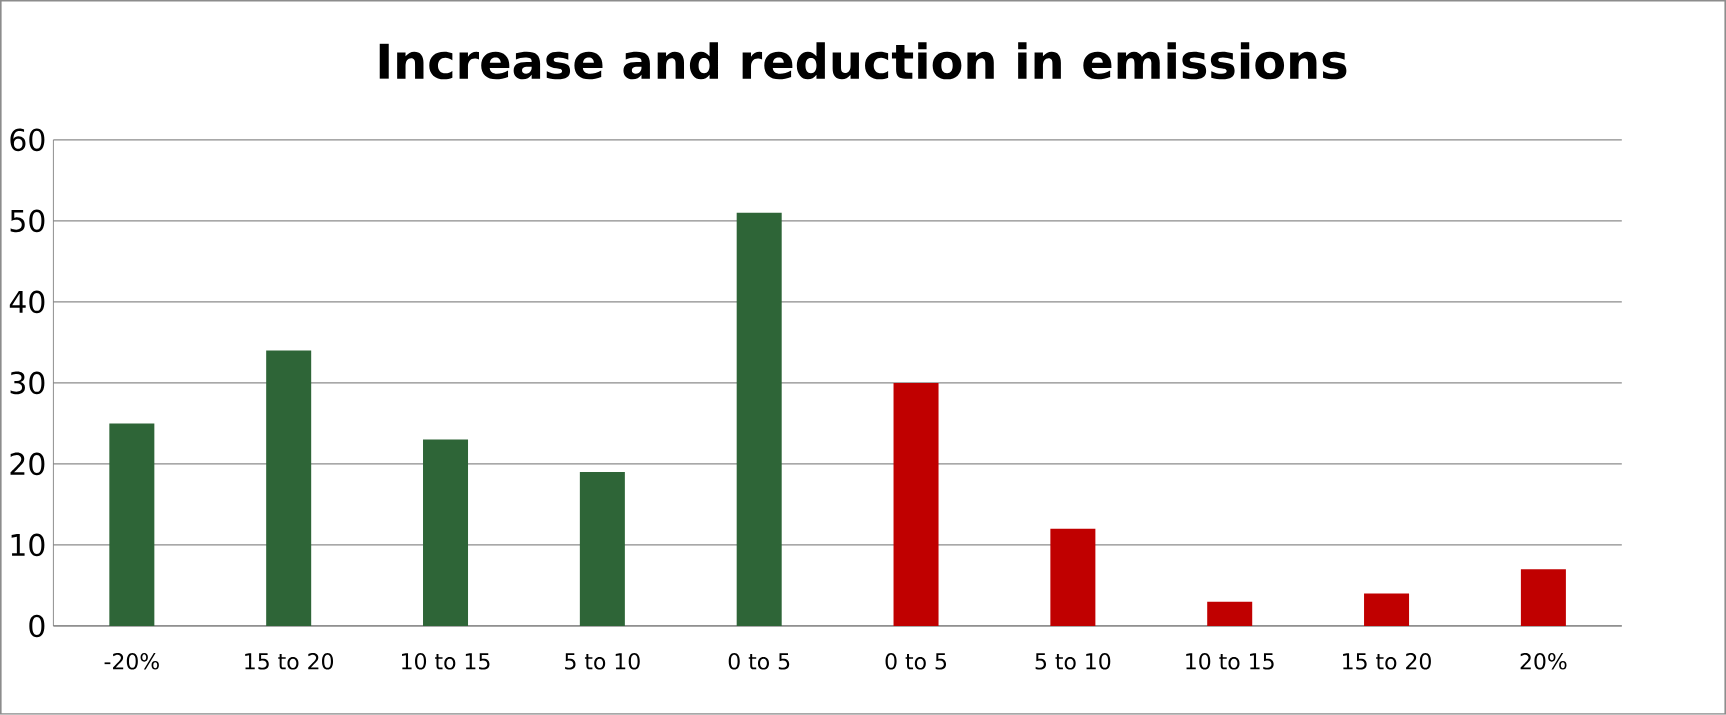  What do you see at coordinates (27, 302) in the screenshot?
I see `y-tick-label: 40` at bounding box center [27, 302].